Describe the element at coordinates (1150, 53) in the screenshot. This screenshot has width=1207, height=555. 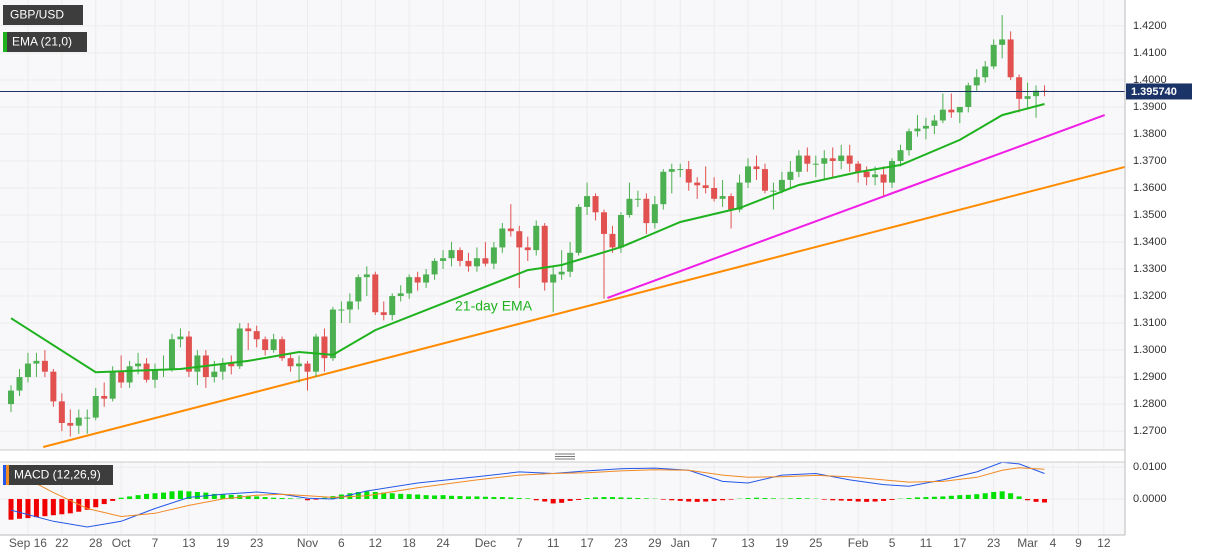
I see `y-tick-label: 1.4100` at that location.